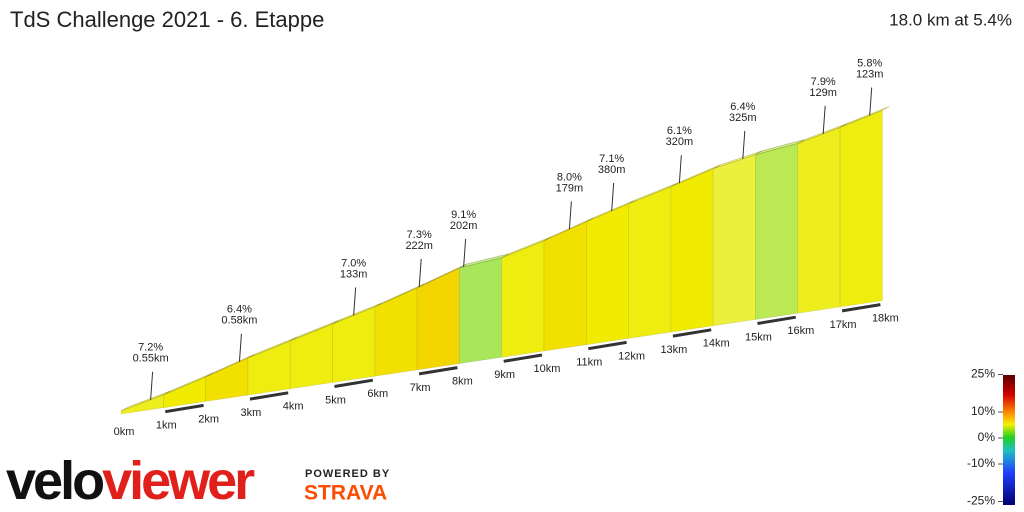 Image resolution: width=1024 pixels, height=512 pixels. Describe the element at coordinates (983, 374) in the screenshot. I see `colorbar-label: 25%` at that location.